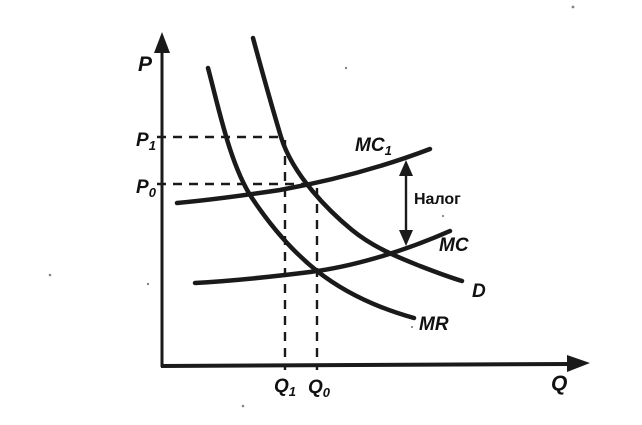 The width and height of the screenshot is (642, 425). Describe the element at coordinates (406, 238) in the screenshot. I see `tax-arrow-down-head-icon` at that location.